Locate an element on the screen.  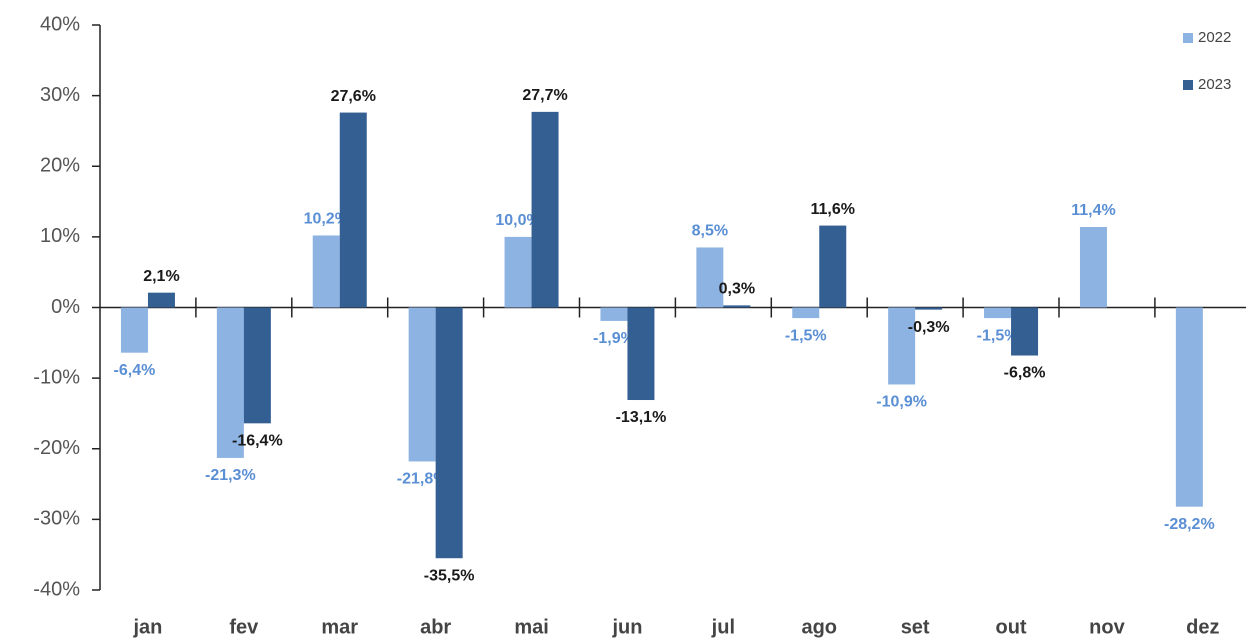
value-label: 11,4% is located at coordinates (1093, 210).